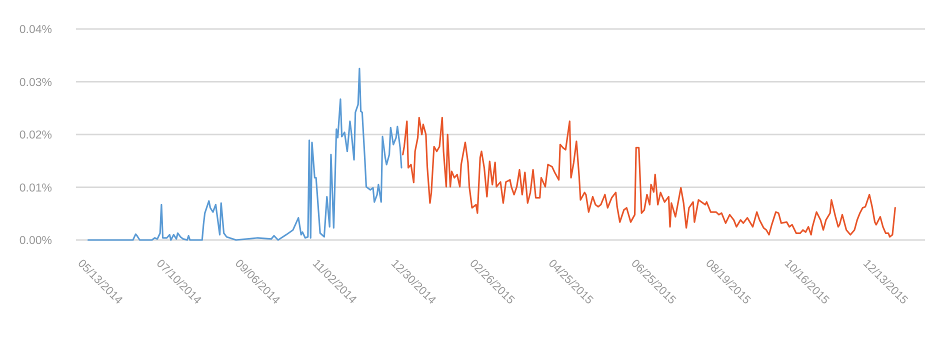 This screenshot has width=931, height=343. What do you see at coordinates (35, 188) in the screenshot?
I see `y-tick-label: 0.01%` at bounding box center [35, 188].